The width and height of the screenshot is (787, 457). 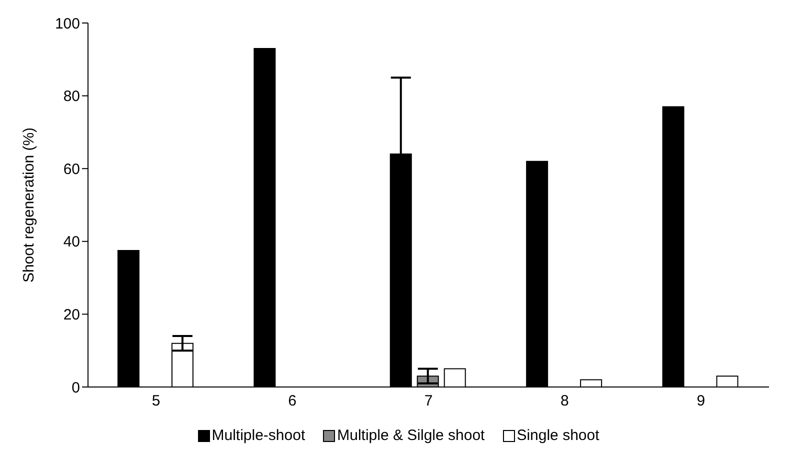 I want to click on y-tick-label: 40, so click(x=71, y=242).